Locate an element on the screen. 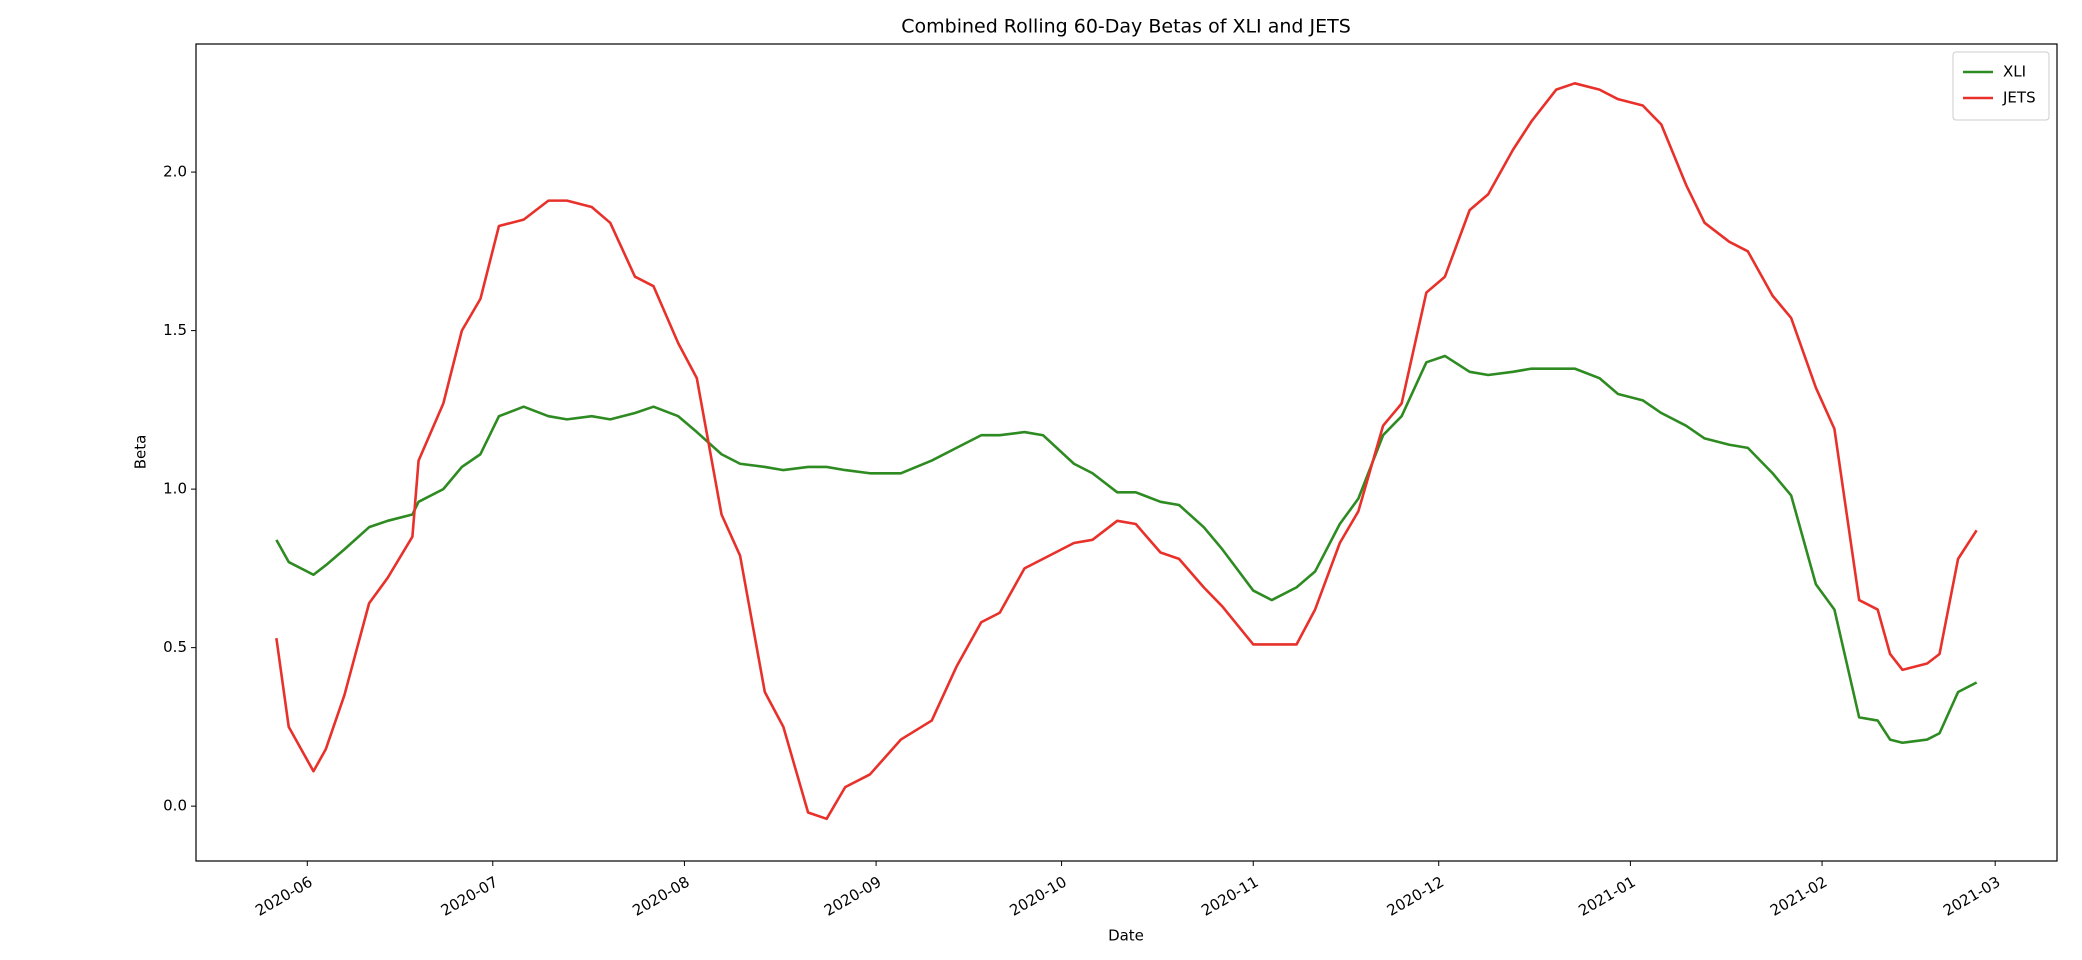 This screenshot has height=960, width=2082. y-tick-label: 0.5 is located at coordinates (175, 647).